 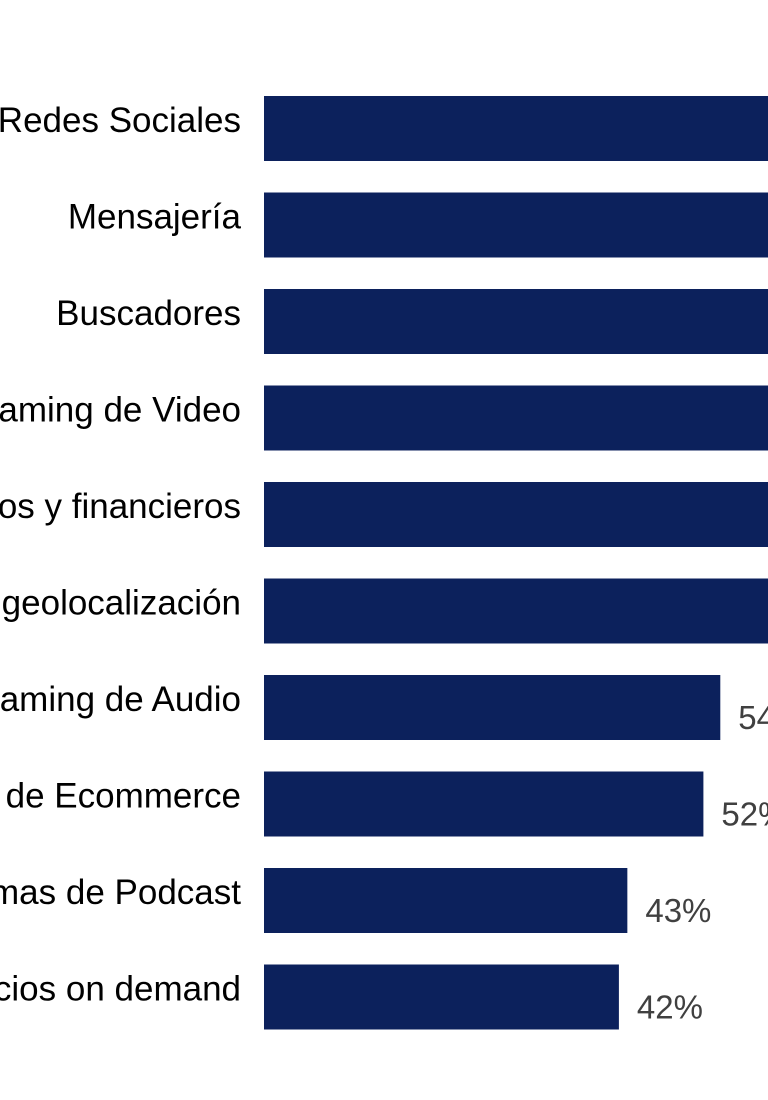 What do you see at coordinates (702, 862) in the screenshot?
I see `value-labels-group: 54% 52% 43% 42%` at bounding box center [702, 862].